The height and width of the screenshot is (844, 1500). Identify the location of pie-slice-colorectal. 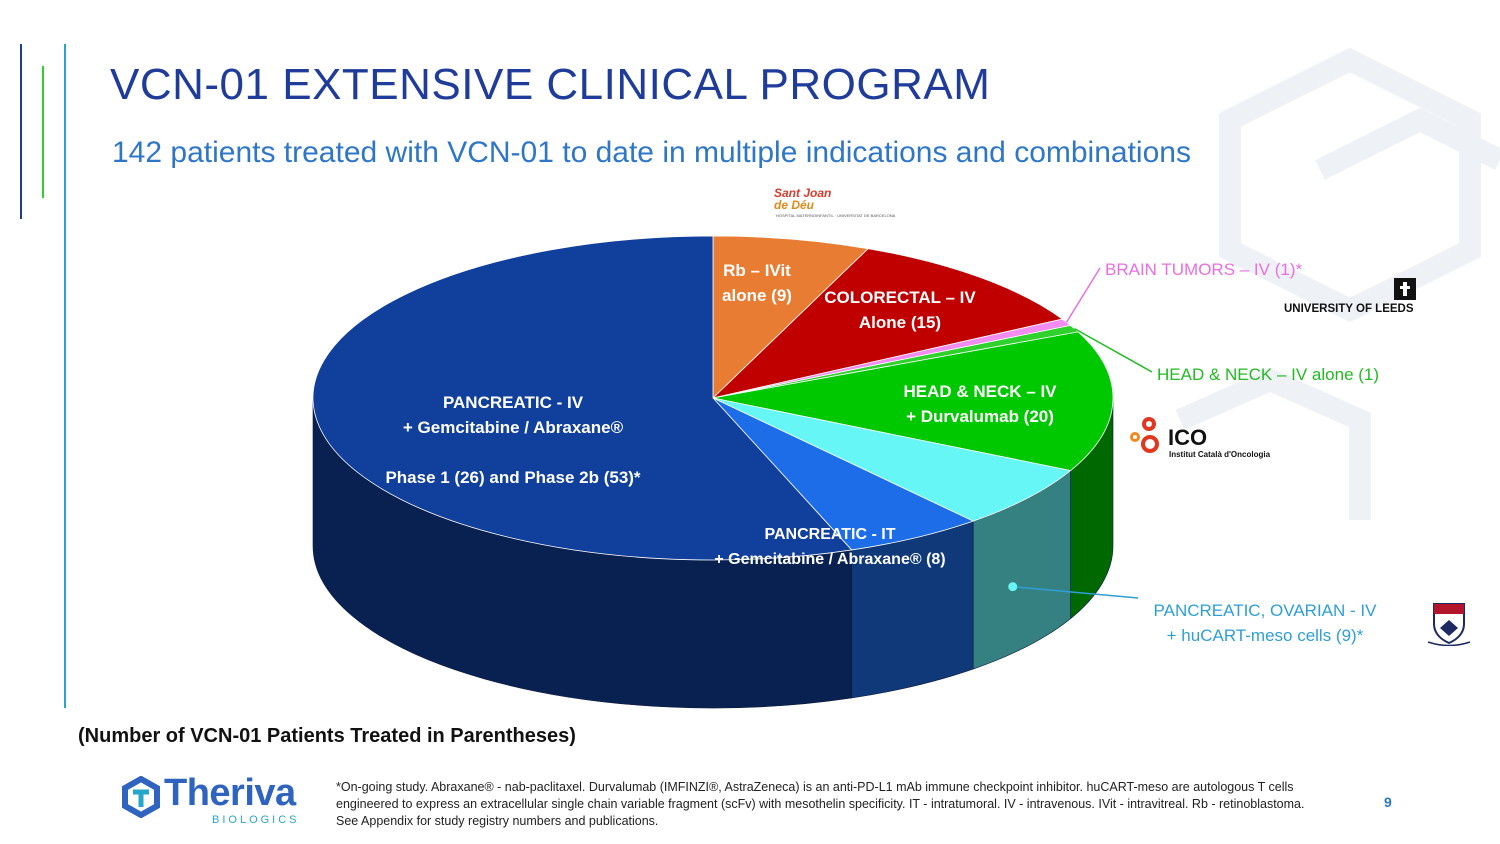
(887, 323).